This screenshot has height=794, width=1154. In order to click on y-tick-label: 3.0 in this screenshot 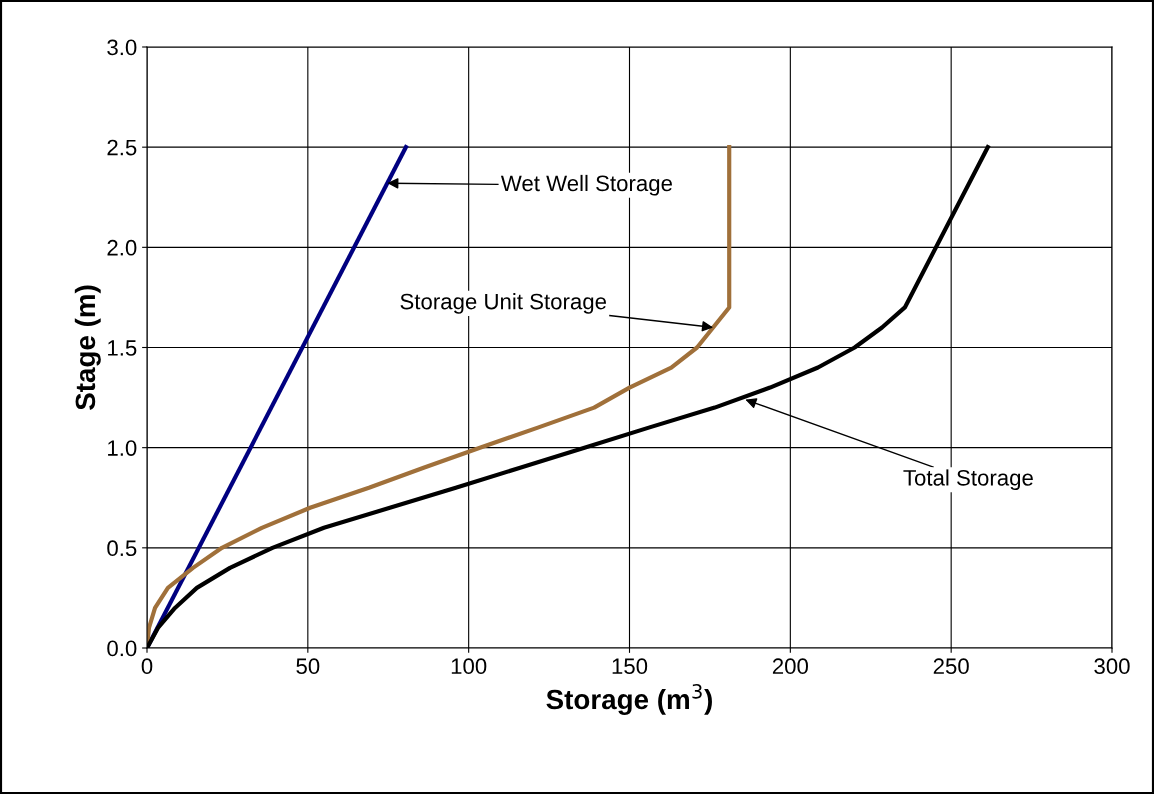, I will do `click(122, 47)`.